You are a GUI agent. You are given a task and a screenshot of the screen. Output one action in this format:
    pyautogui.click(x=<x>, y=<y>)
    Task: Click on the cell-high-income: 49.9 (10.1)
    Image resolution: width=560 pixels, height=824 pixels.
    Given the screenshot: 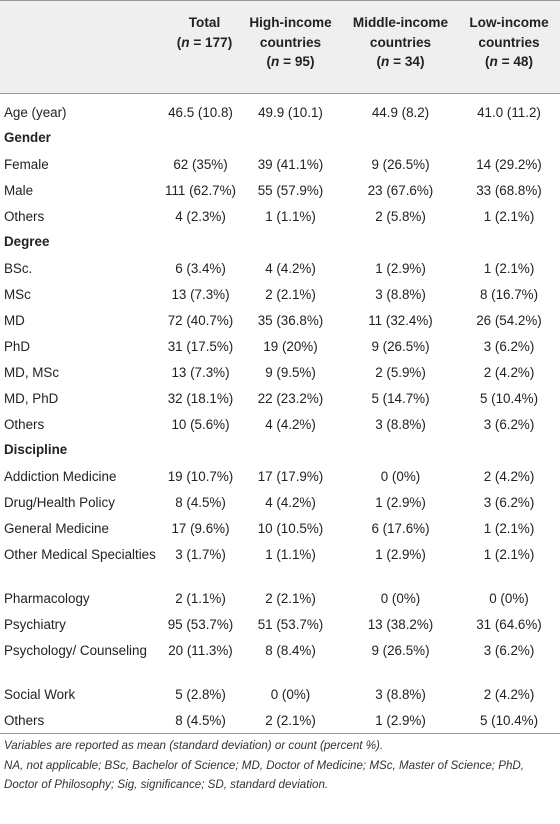 What is the action you would take?
    pyautogui.click(x=290, y=112)
    